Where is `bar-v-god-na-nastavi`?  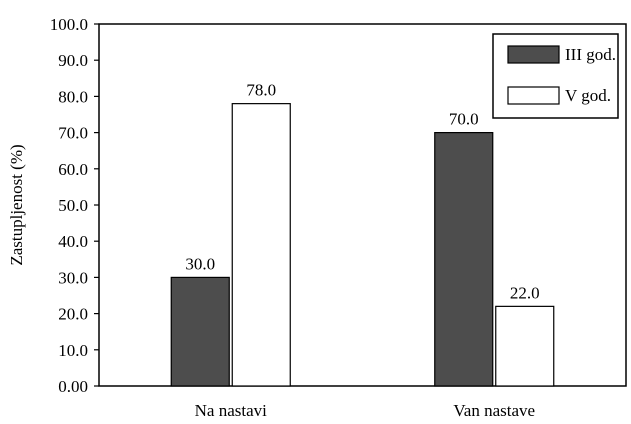
bar-v-god-na-nastavi is located at coordinates (261, 245).